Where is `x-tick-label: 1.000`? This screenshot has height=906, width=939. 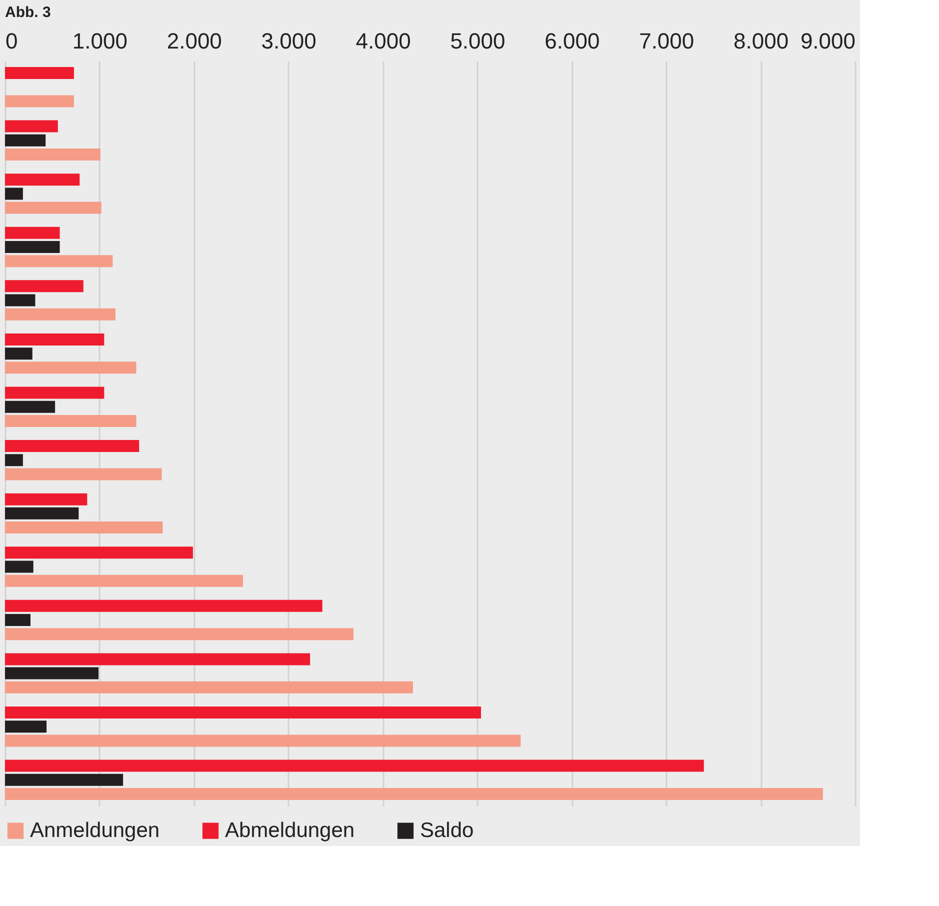
x-tick-label: 1.000 is located at coordinates (100, 41).